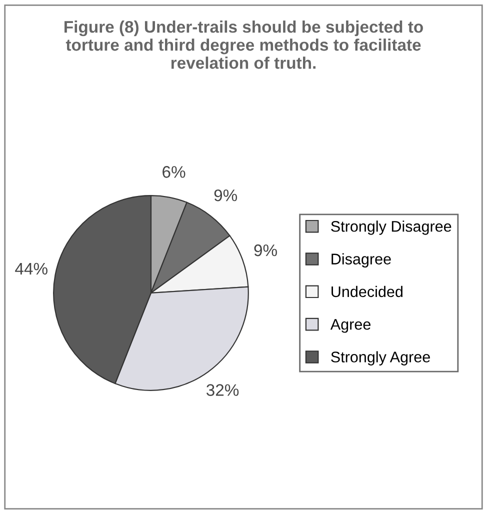 This screenshot has width=487, height=514. I want to click on data-label: 44%, so click(31, 268).